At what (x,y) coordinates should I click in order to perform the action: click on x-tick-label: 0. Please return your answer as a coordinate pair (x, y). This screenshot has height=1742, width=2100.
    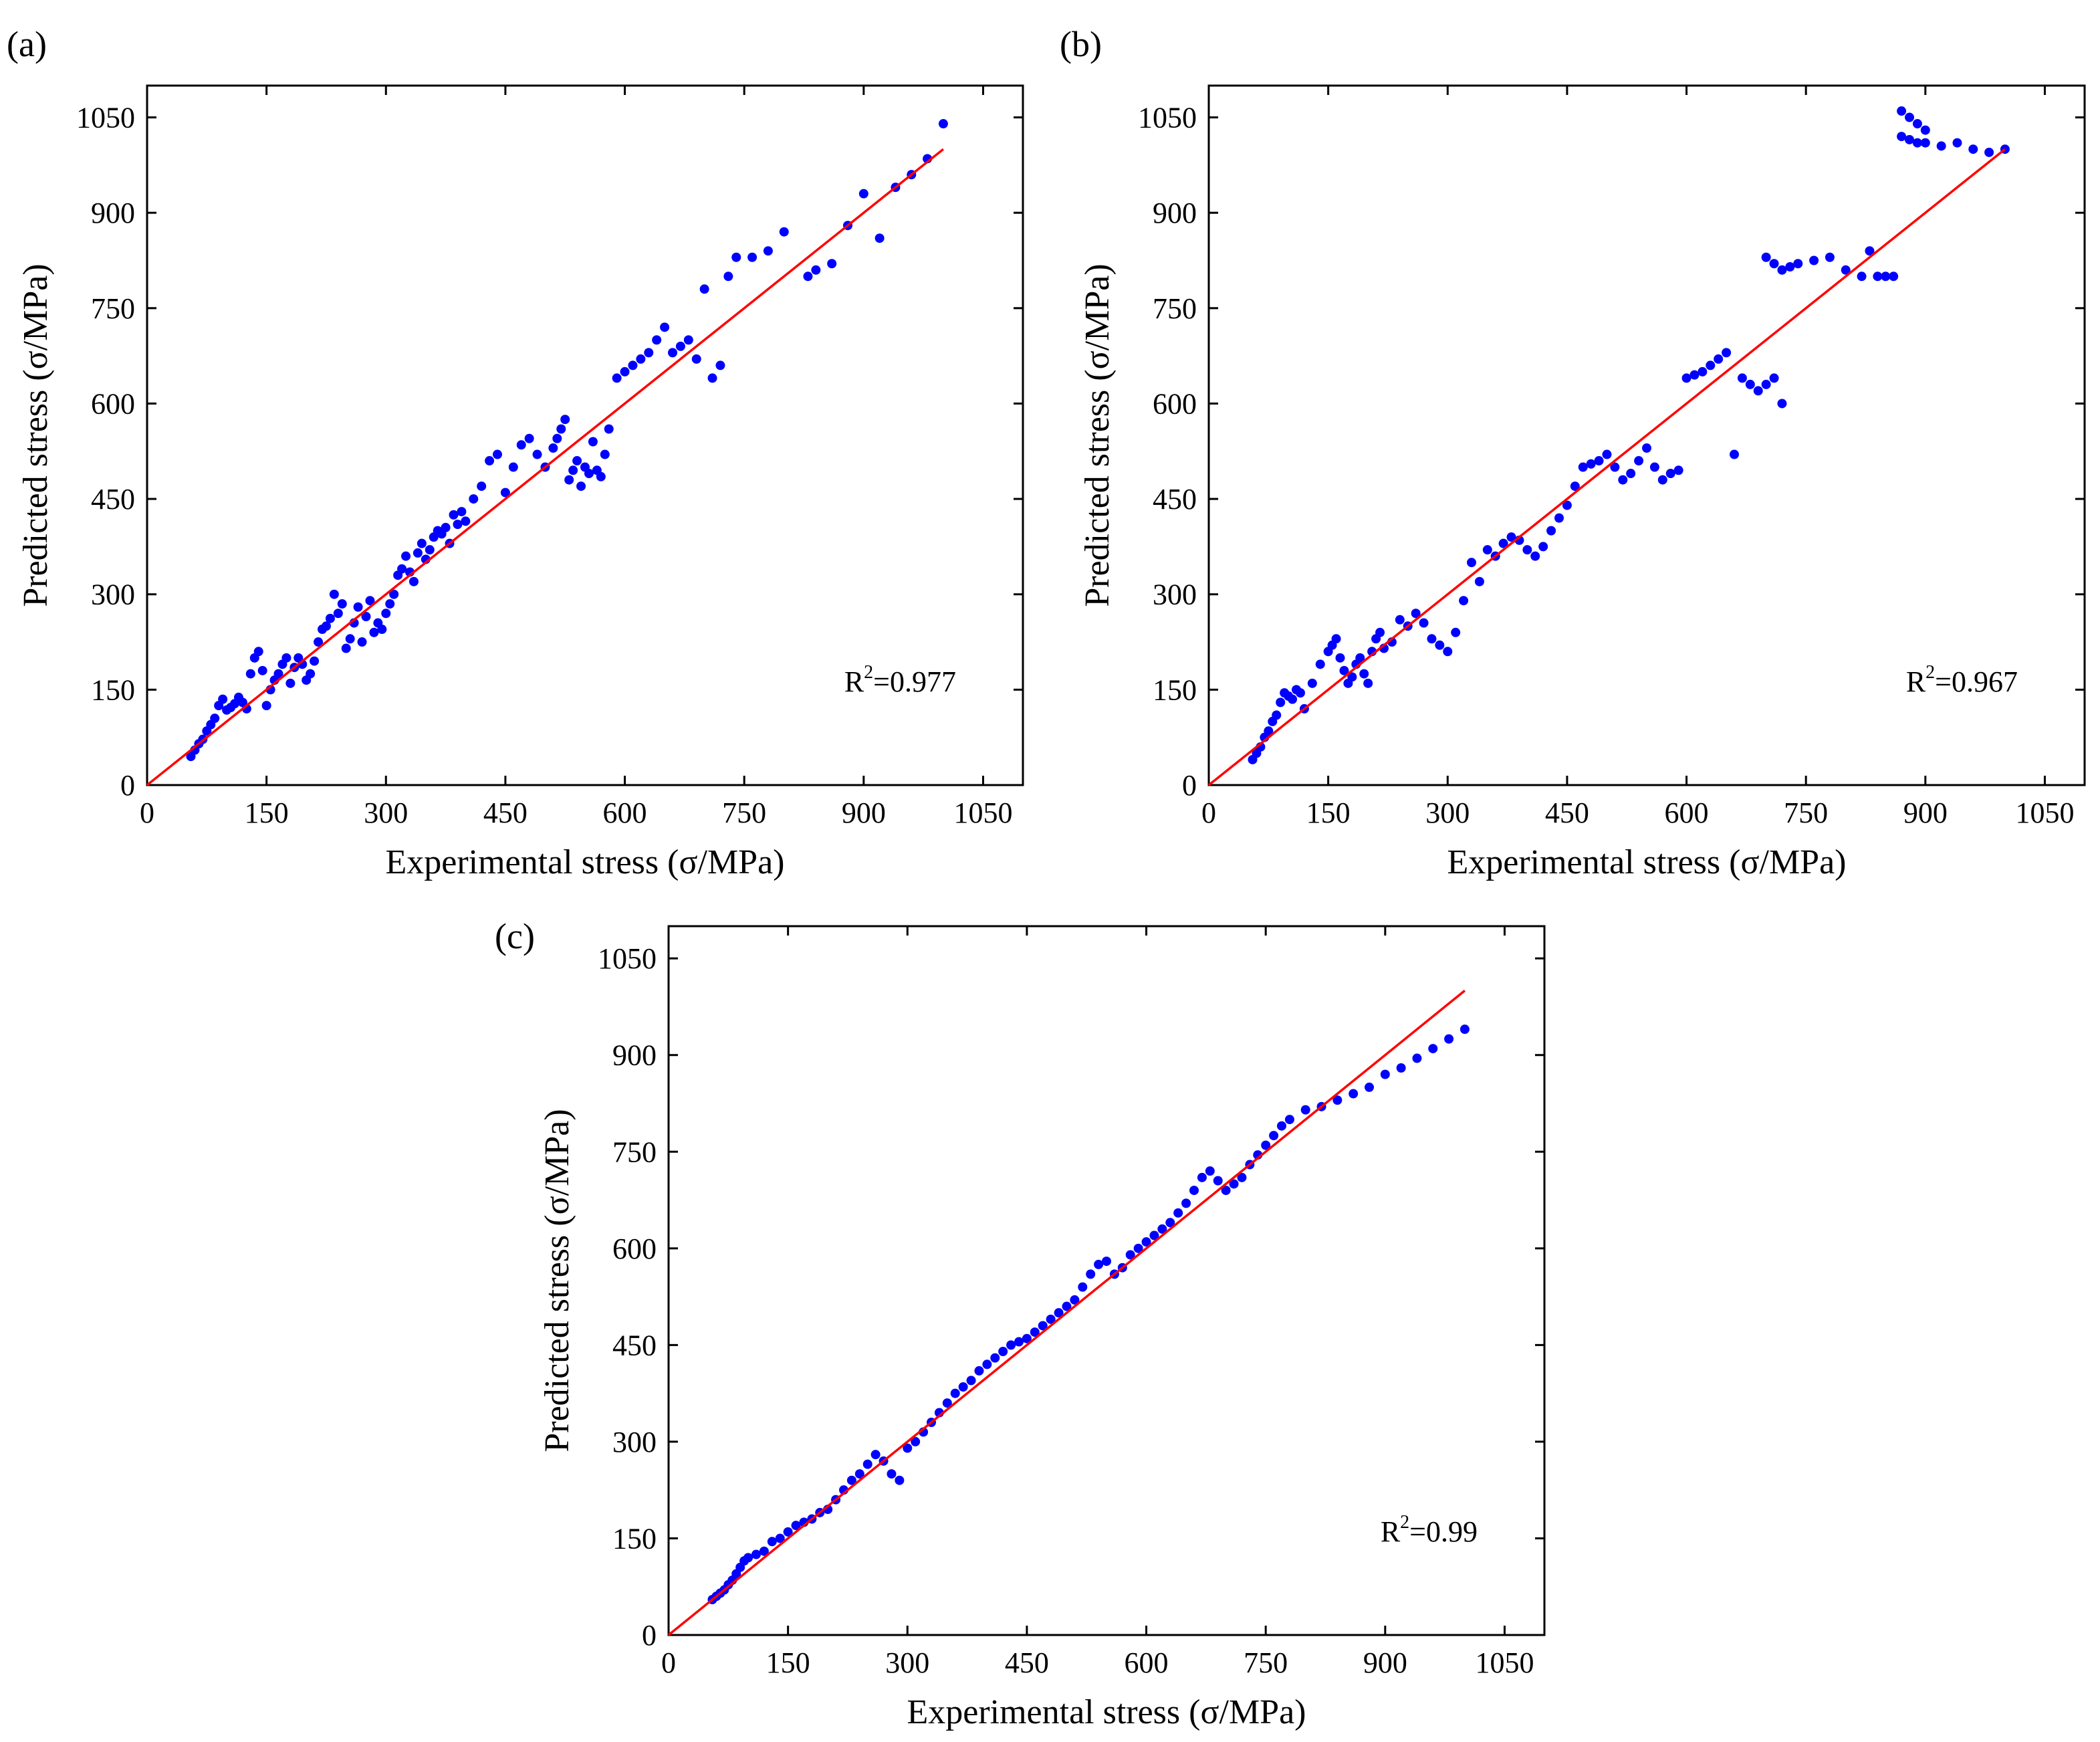
    Looking at the image, I should click on (147, 813).